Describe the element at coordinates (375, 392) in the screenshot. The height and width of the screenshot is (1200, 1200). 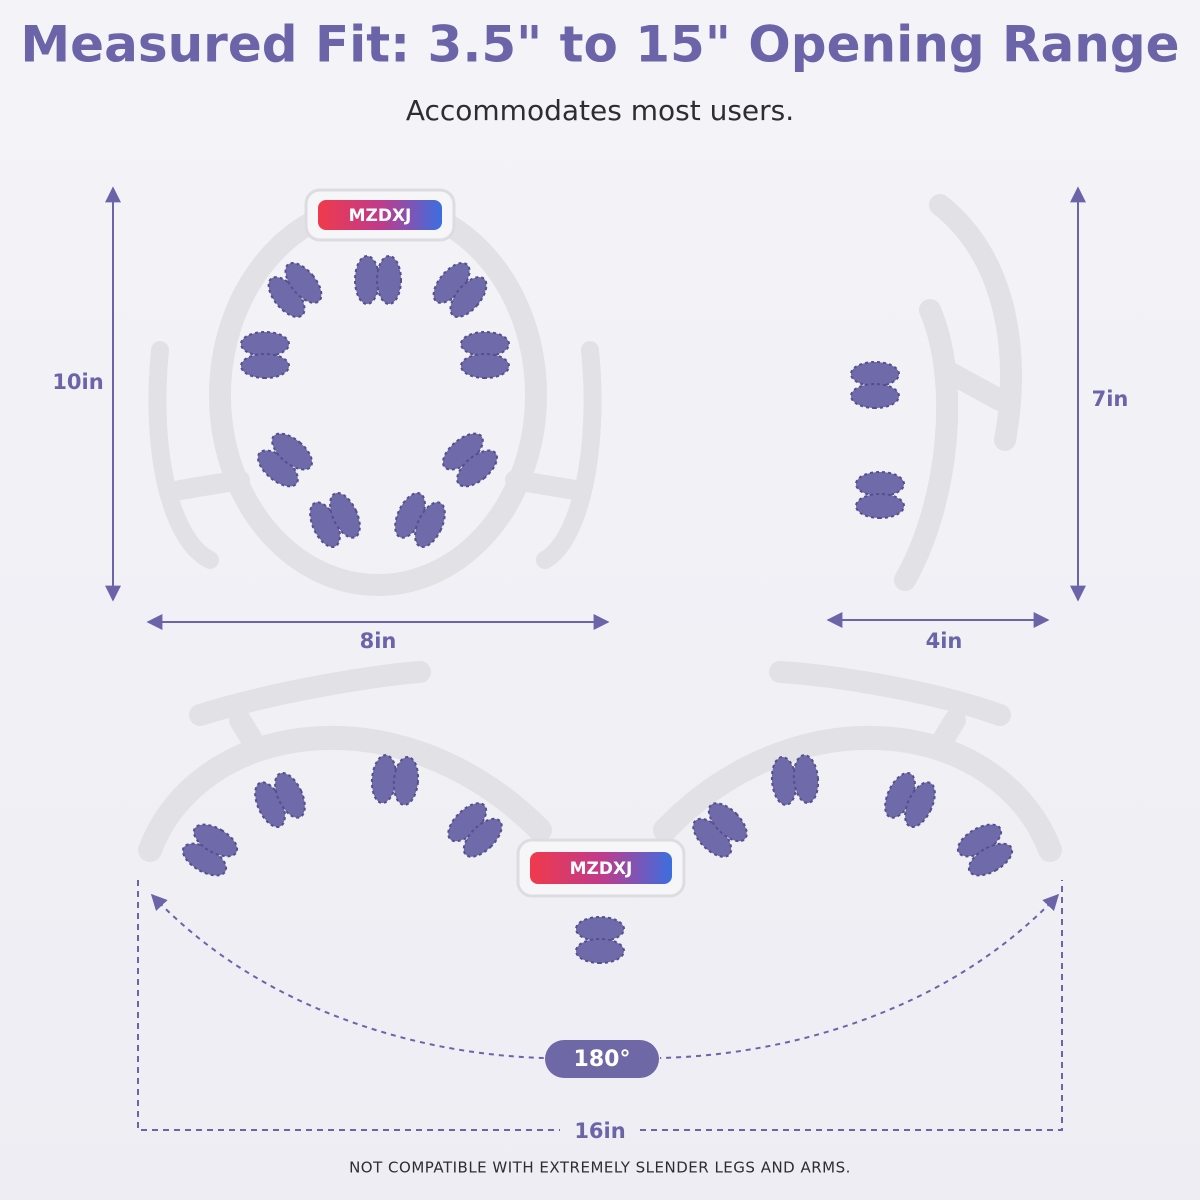
I see `front-view: MZDXJ` at that location.